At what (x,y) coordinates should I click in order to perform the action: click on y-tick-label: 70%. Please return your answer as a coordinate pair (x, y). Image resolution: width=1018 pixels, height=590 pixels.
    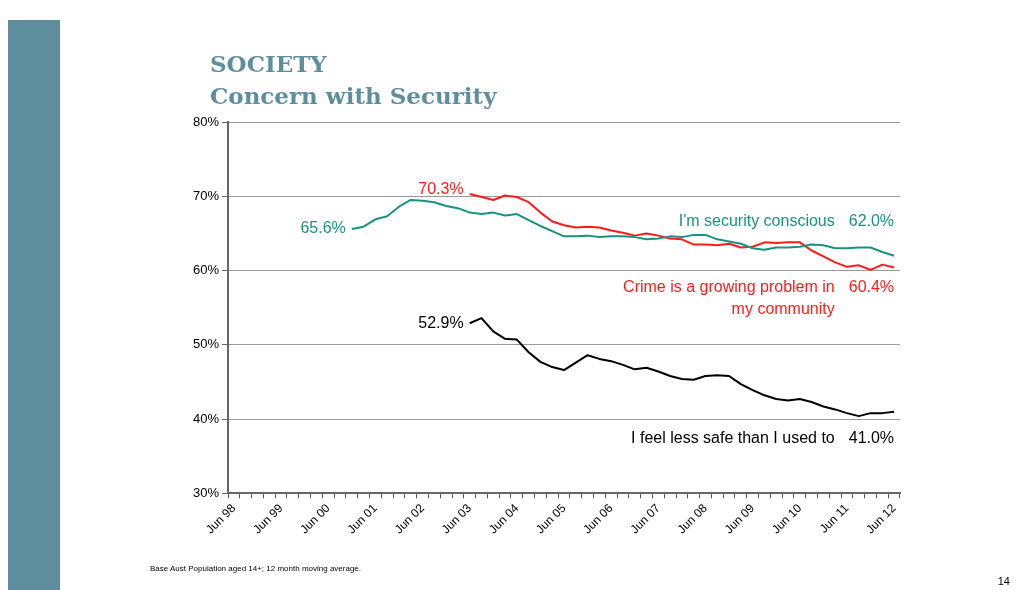
    Looking at the image, I should click on (206, 195).